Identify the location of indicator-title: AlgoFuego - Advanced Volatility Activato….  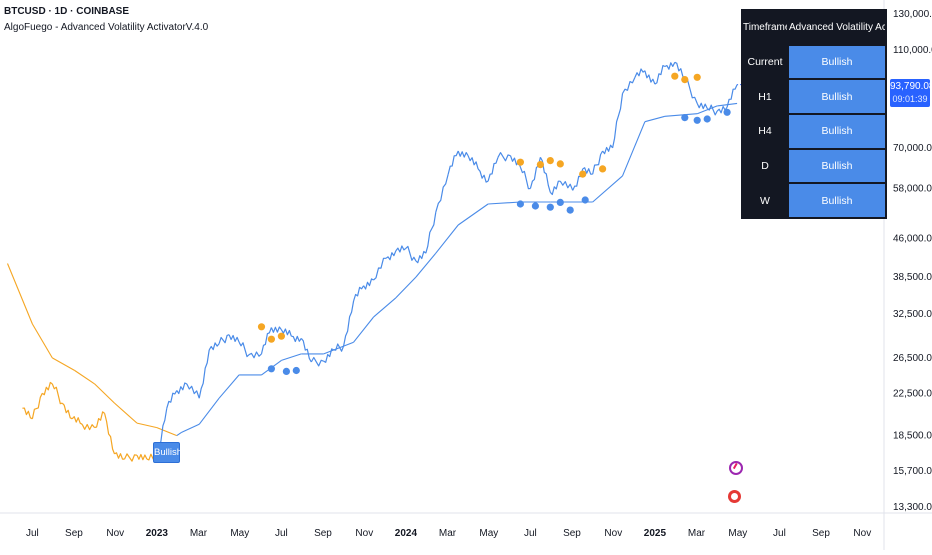
(106, 27).